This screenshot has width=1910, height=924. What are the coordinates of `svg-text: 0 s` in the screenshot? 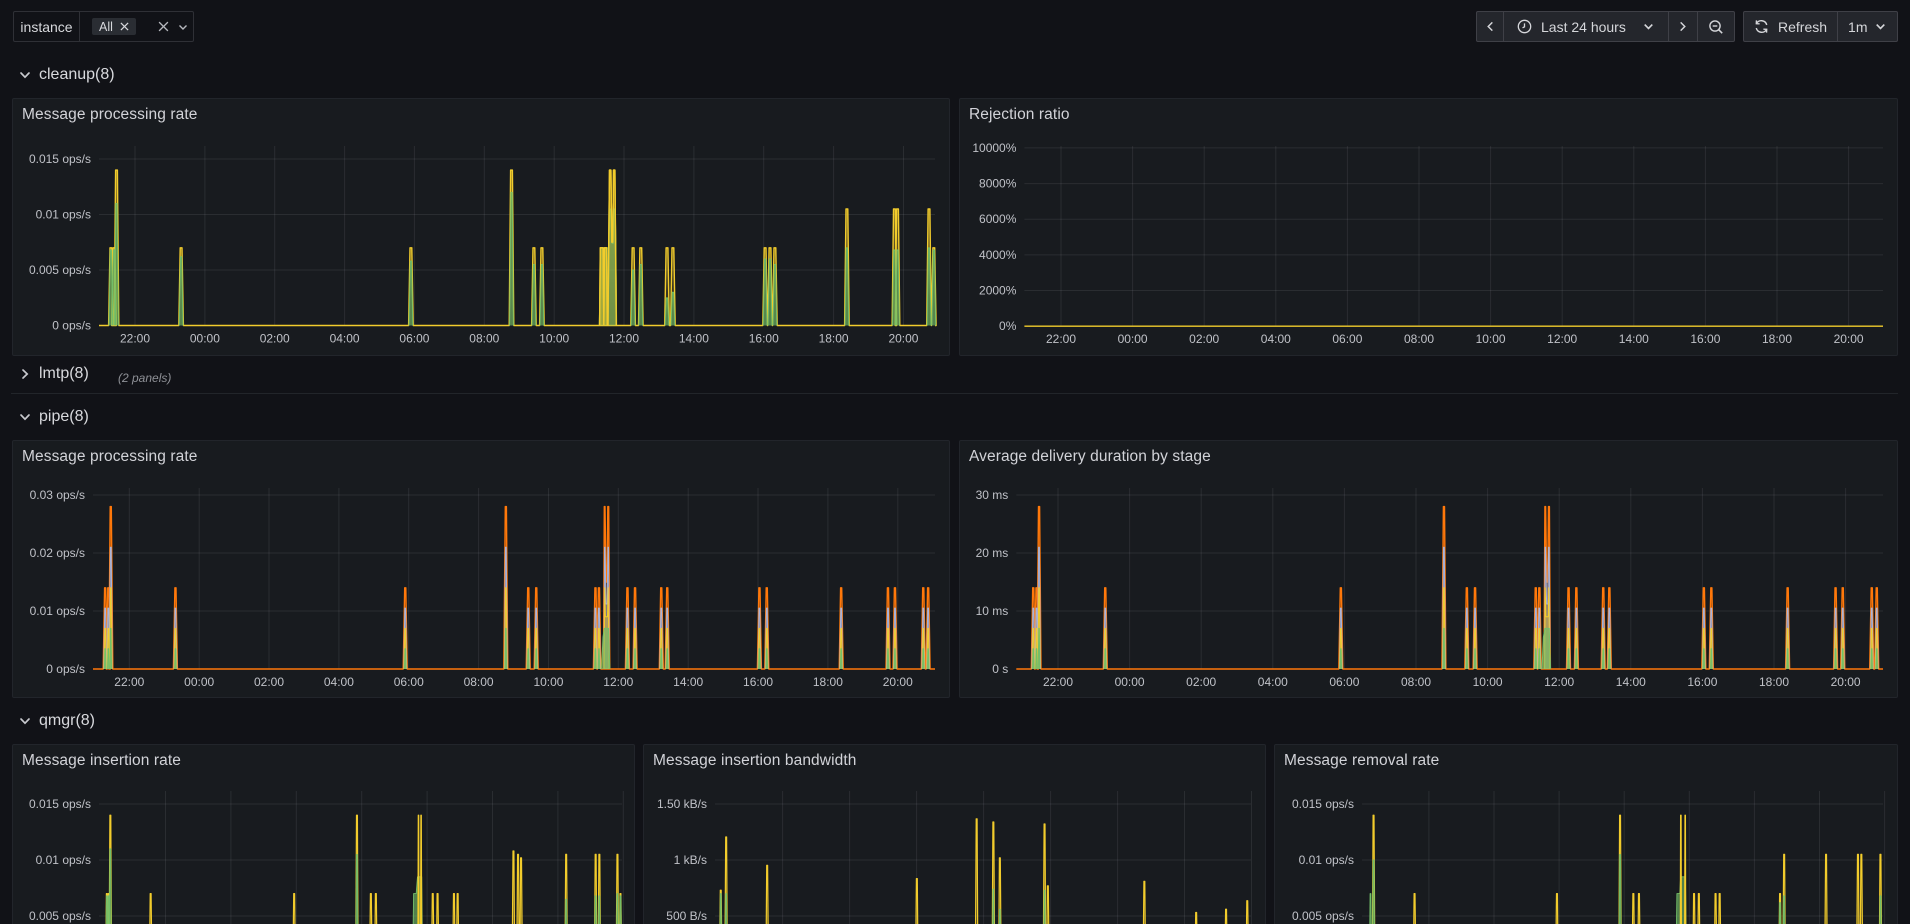 It's located at (1000, 669).